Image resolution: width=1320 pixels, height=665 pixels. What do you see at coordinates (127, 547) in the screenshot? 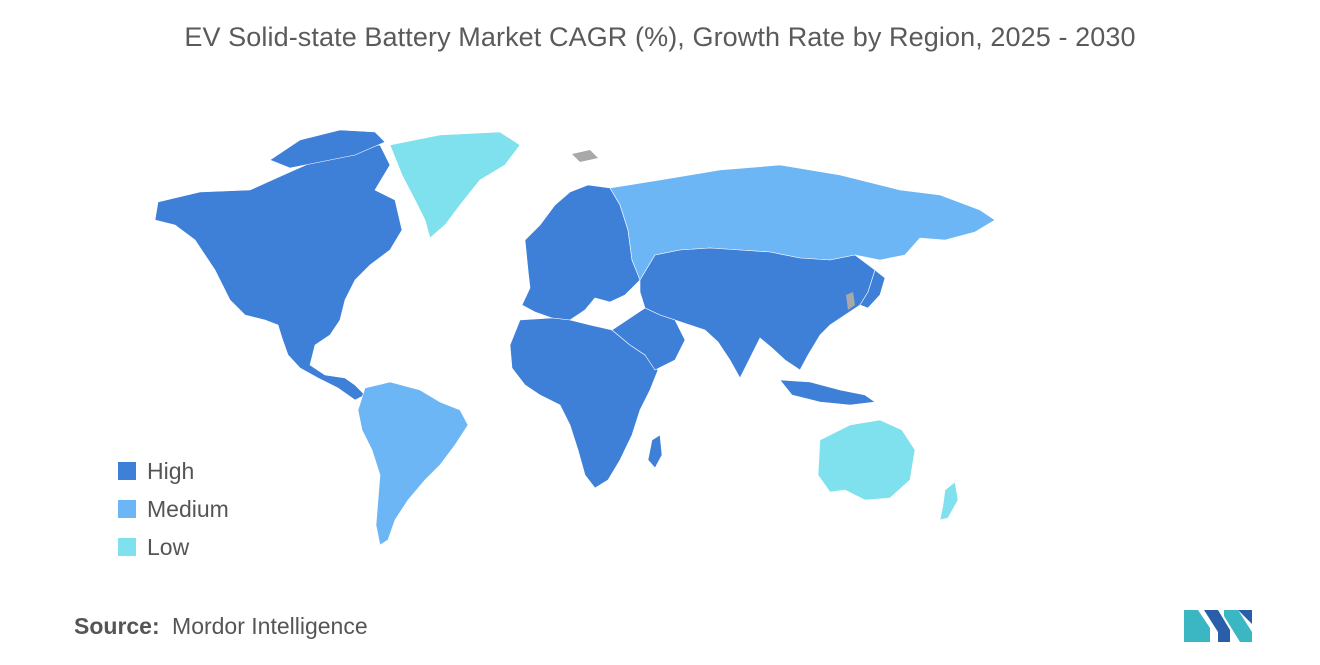
I see `legend-swatch-low` at bounding box center [127, 547].